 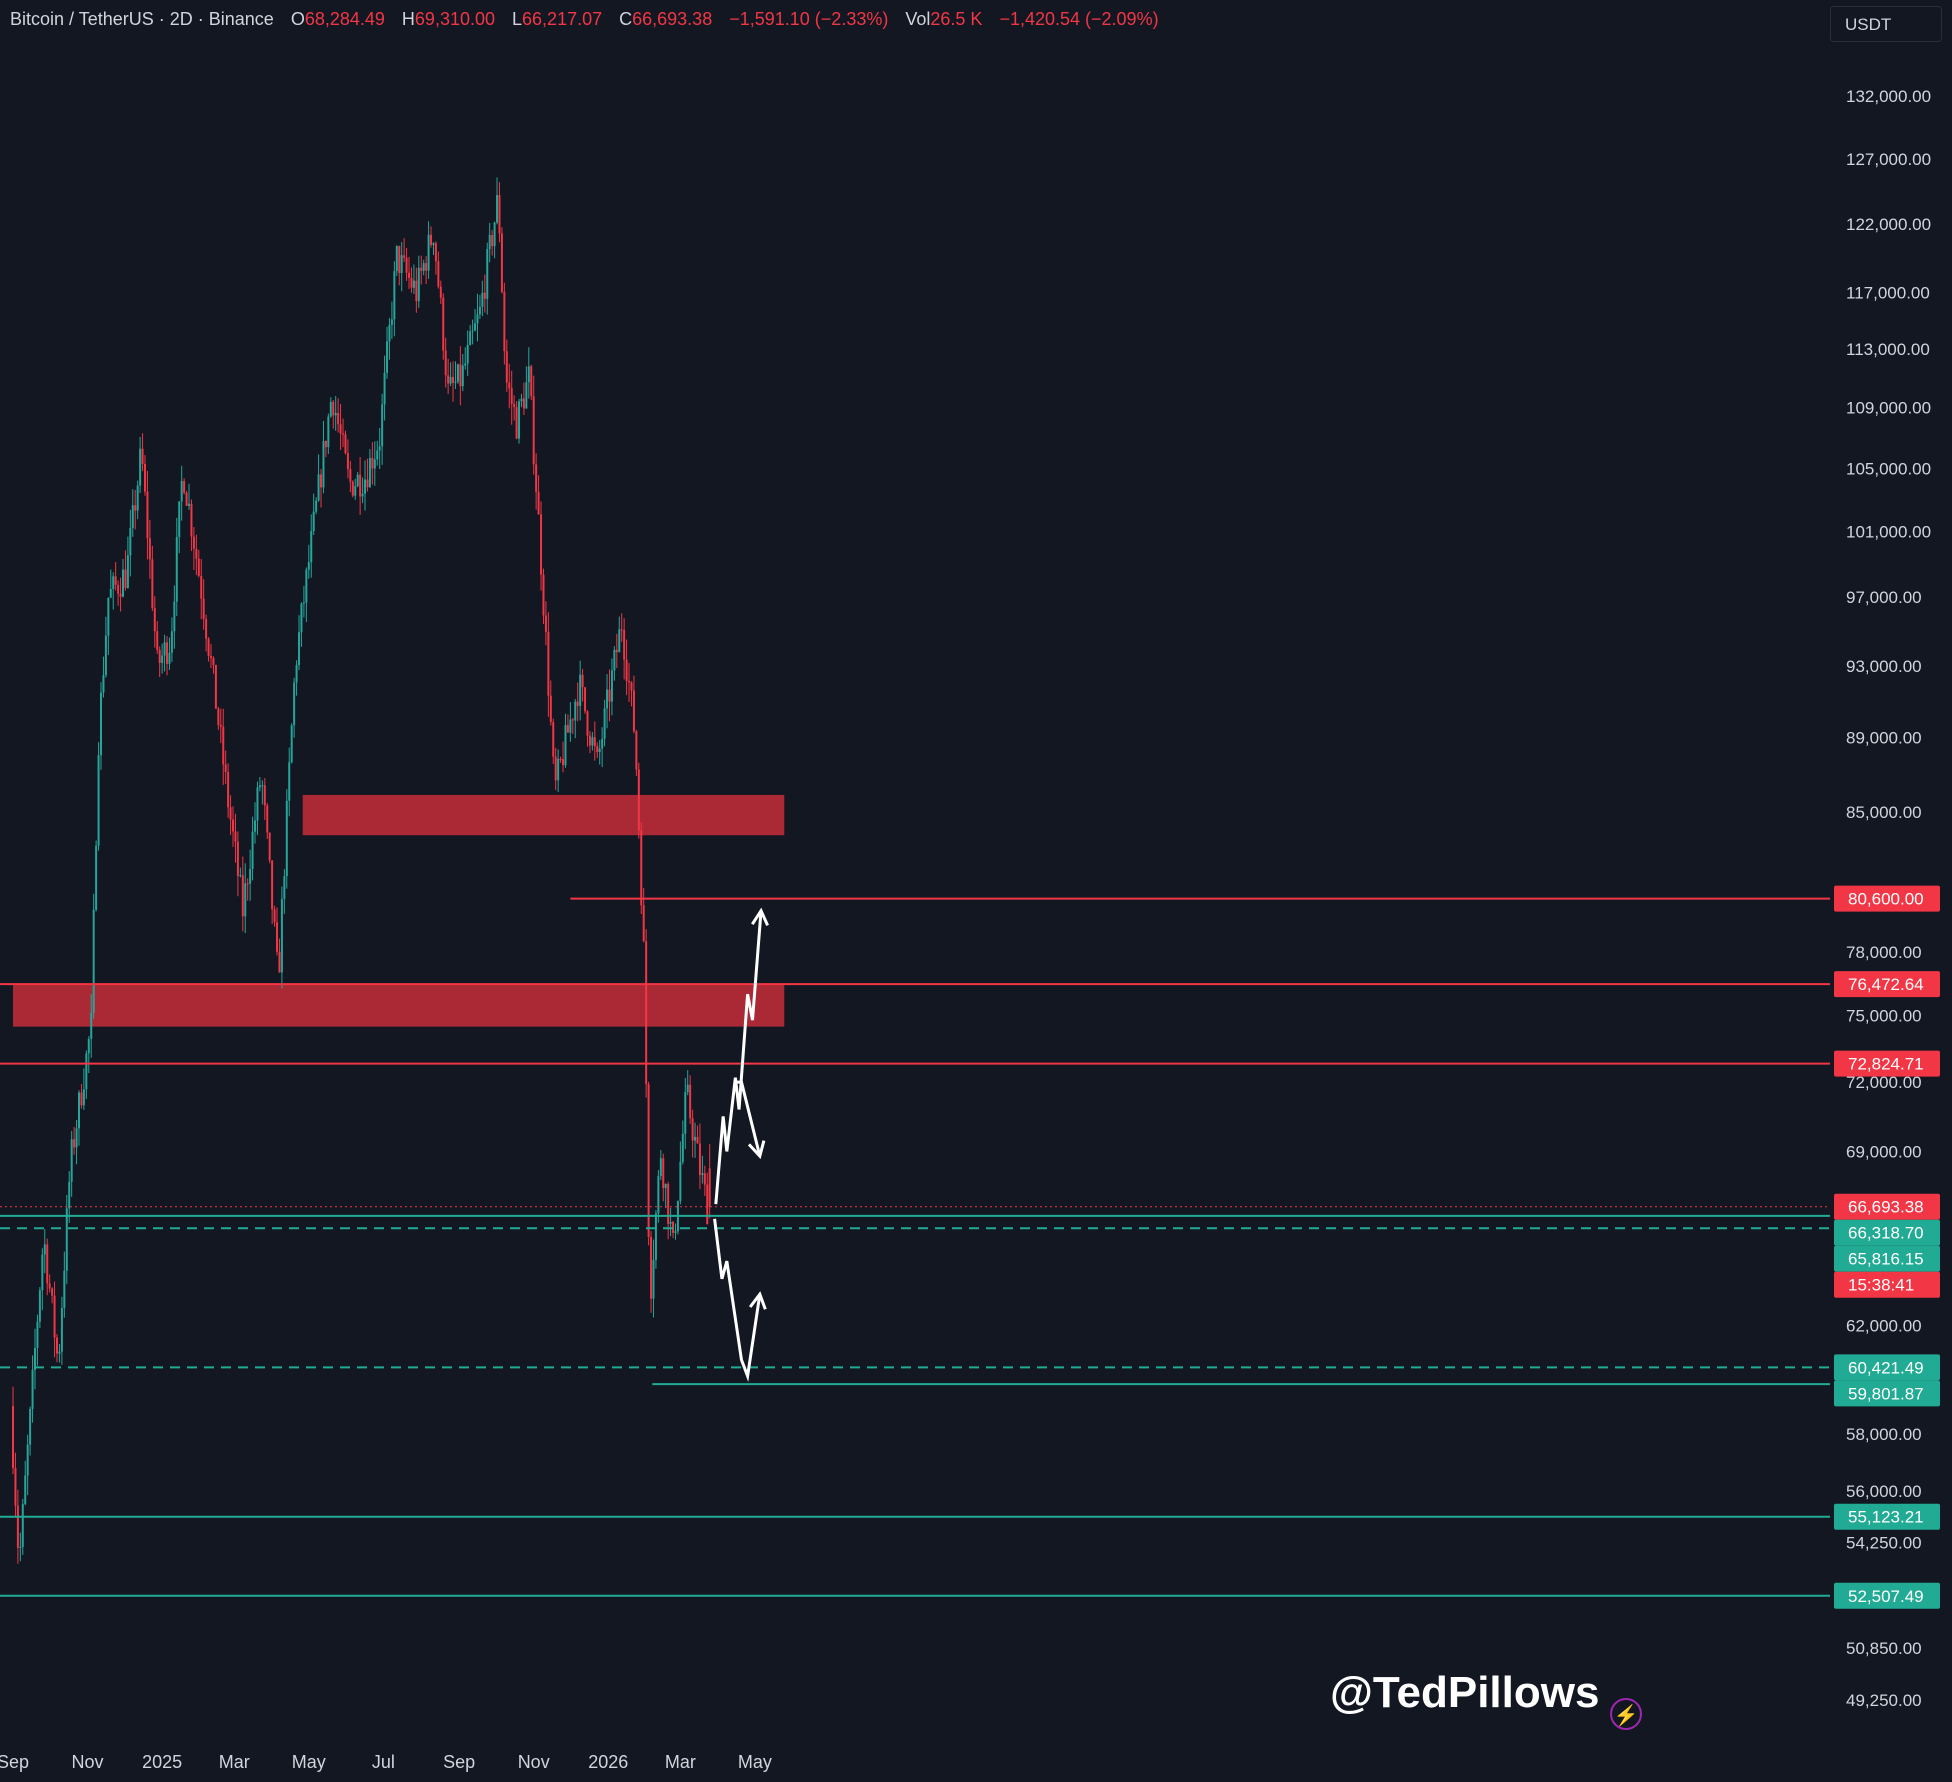 I want to click on x-tick-label: May, so click(x=755, y=1762).